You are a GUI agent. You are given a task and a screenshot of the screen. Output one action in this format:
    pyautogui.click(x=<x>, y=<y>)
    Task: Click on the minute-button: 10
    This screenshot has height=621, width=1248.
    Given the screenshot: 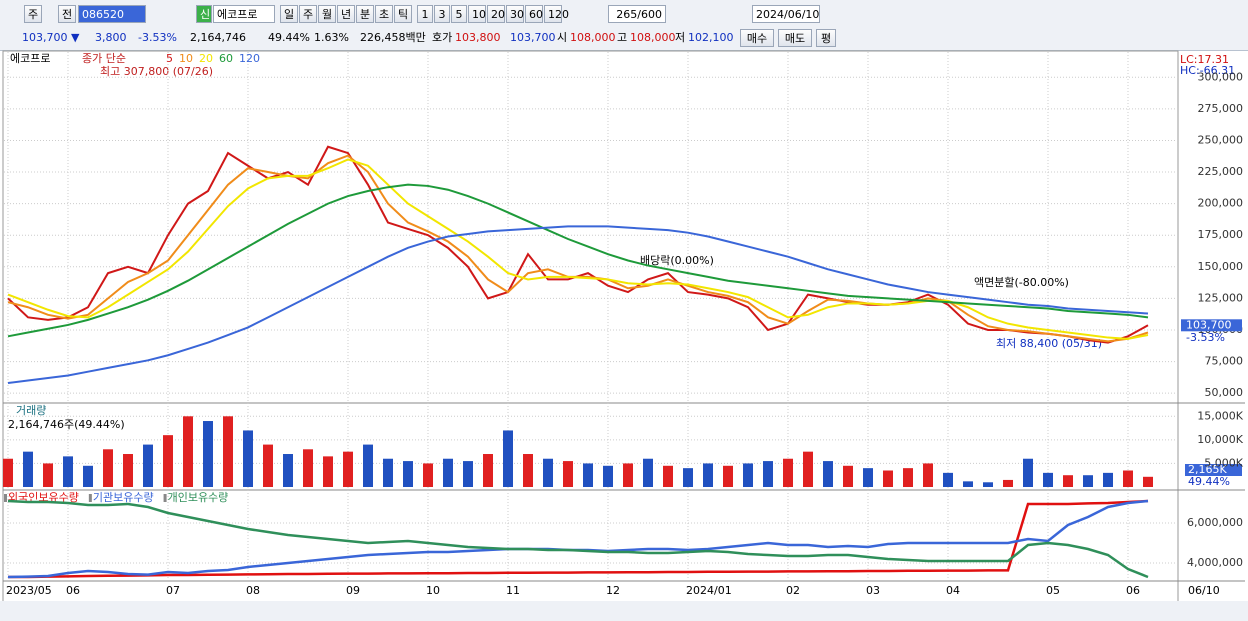 What is the action you would take?
    pyautogui.click(x=477, y=14)
    